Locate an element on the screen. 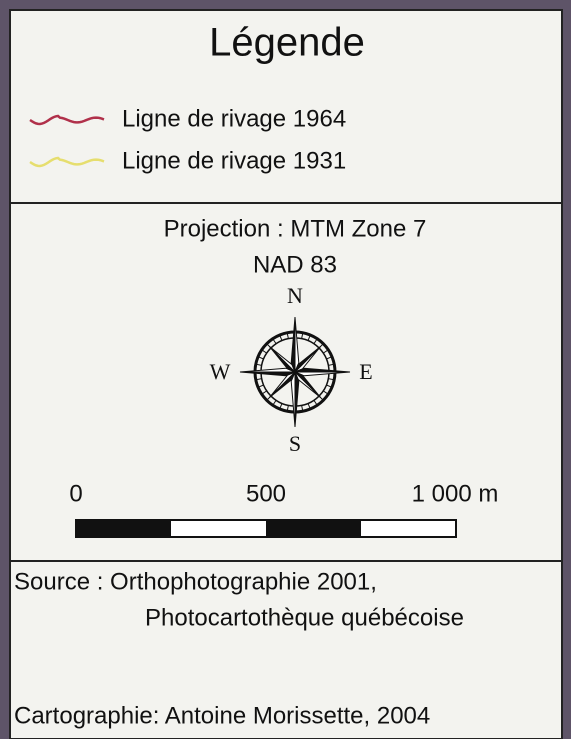 The width and height of the screenshot is (571, 739). legend-label: Ligne de rivage 1964 is located at coordinates (234, 118).